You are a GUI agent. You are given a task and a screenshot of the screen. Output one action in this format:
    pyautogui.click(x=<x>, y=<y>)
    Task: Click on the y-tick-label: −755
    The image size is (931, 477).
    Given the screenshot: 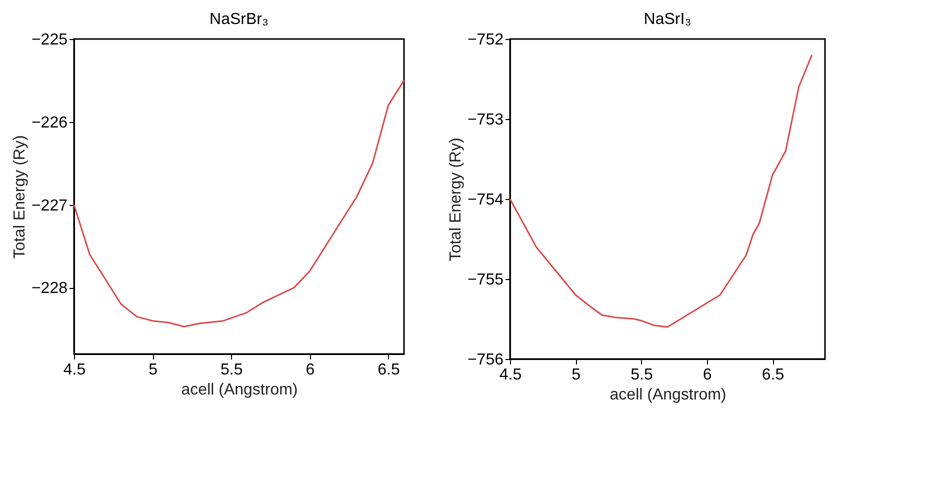 What is the action you would take?
    pyautogui.click(x=485, y=280)
    